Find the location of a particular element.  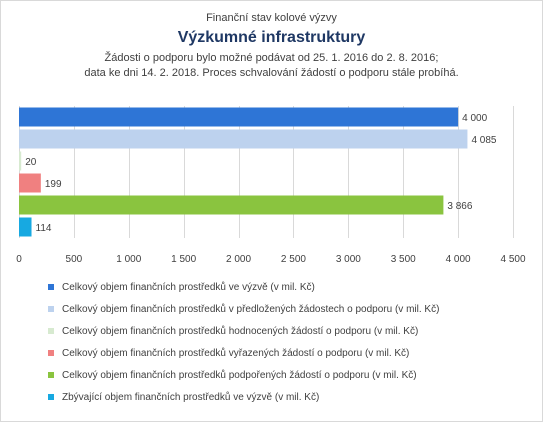

x-tick-label-1: 500 is located at coordinates (74, 259).